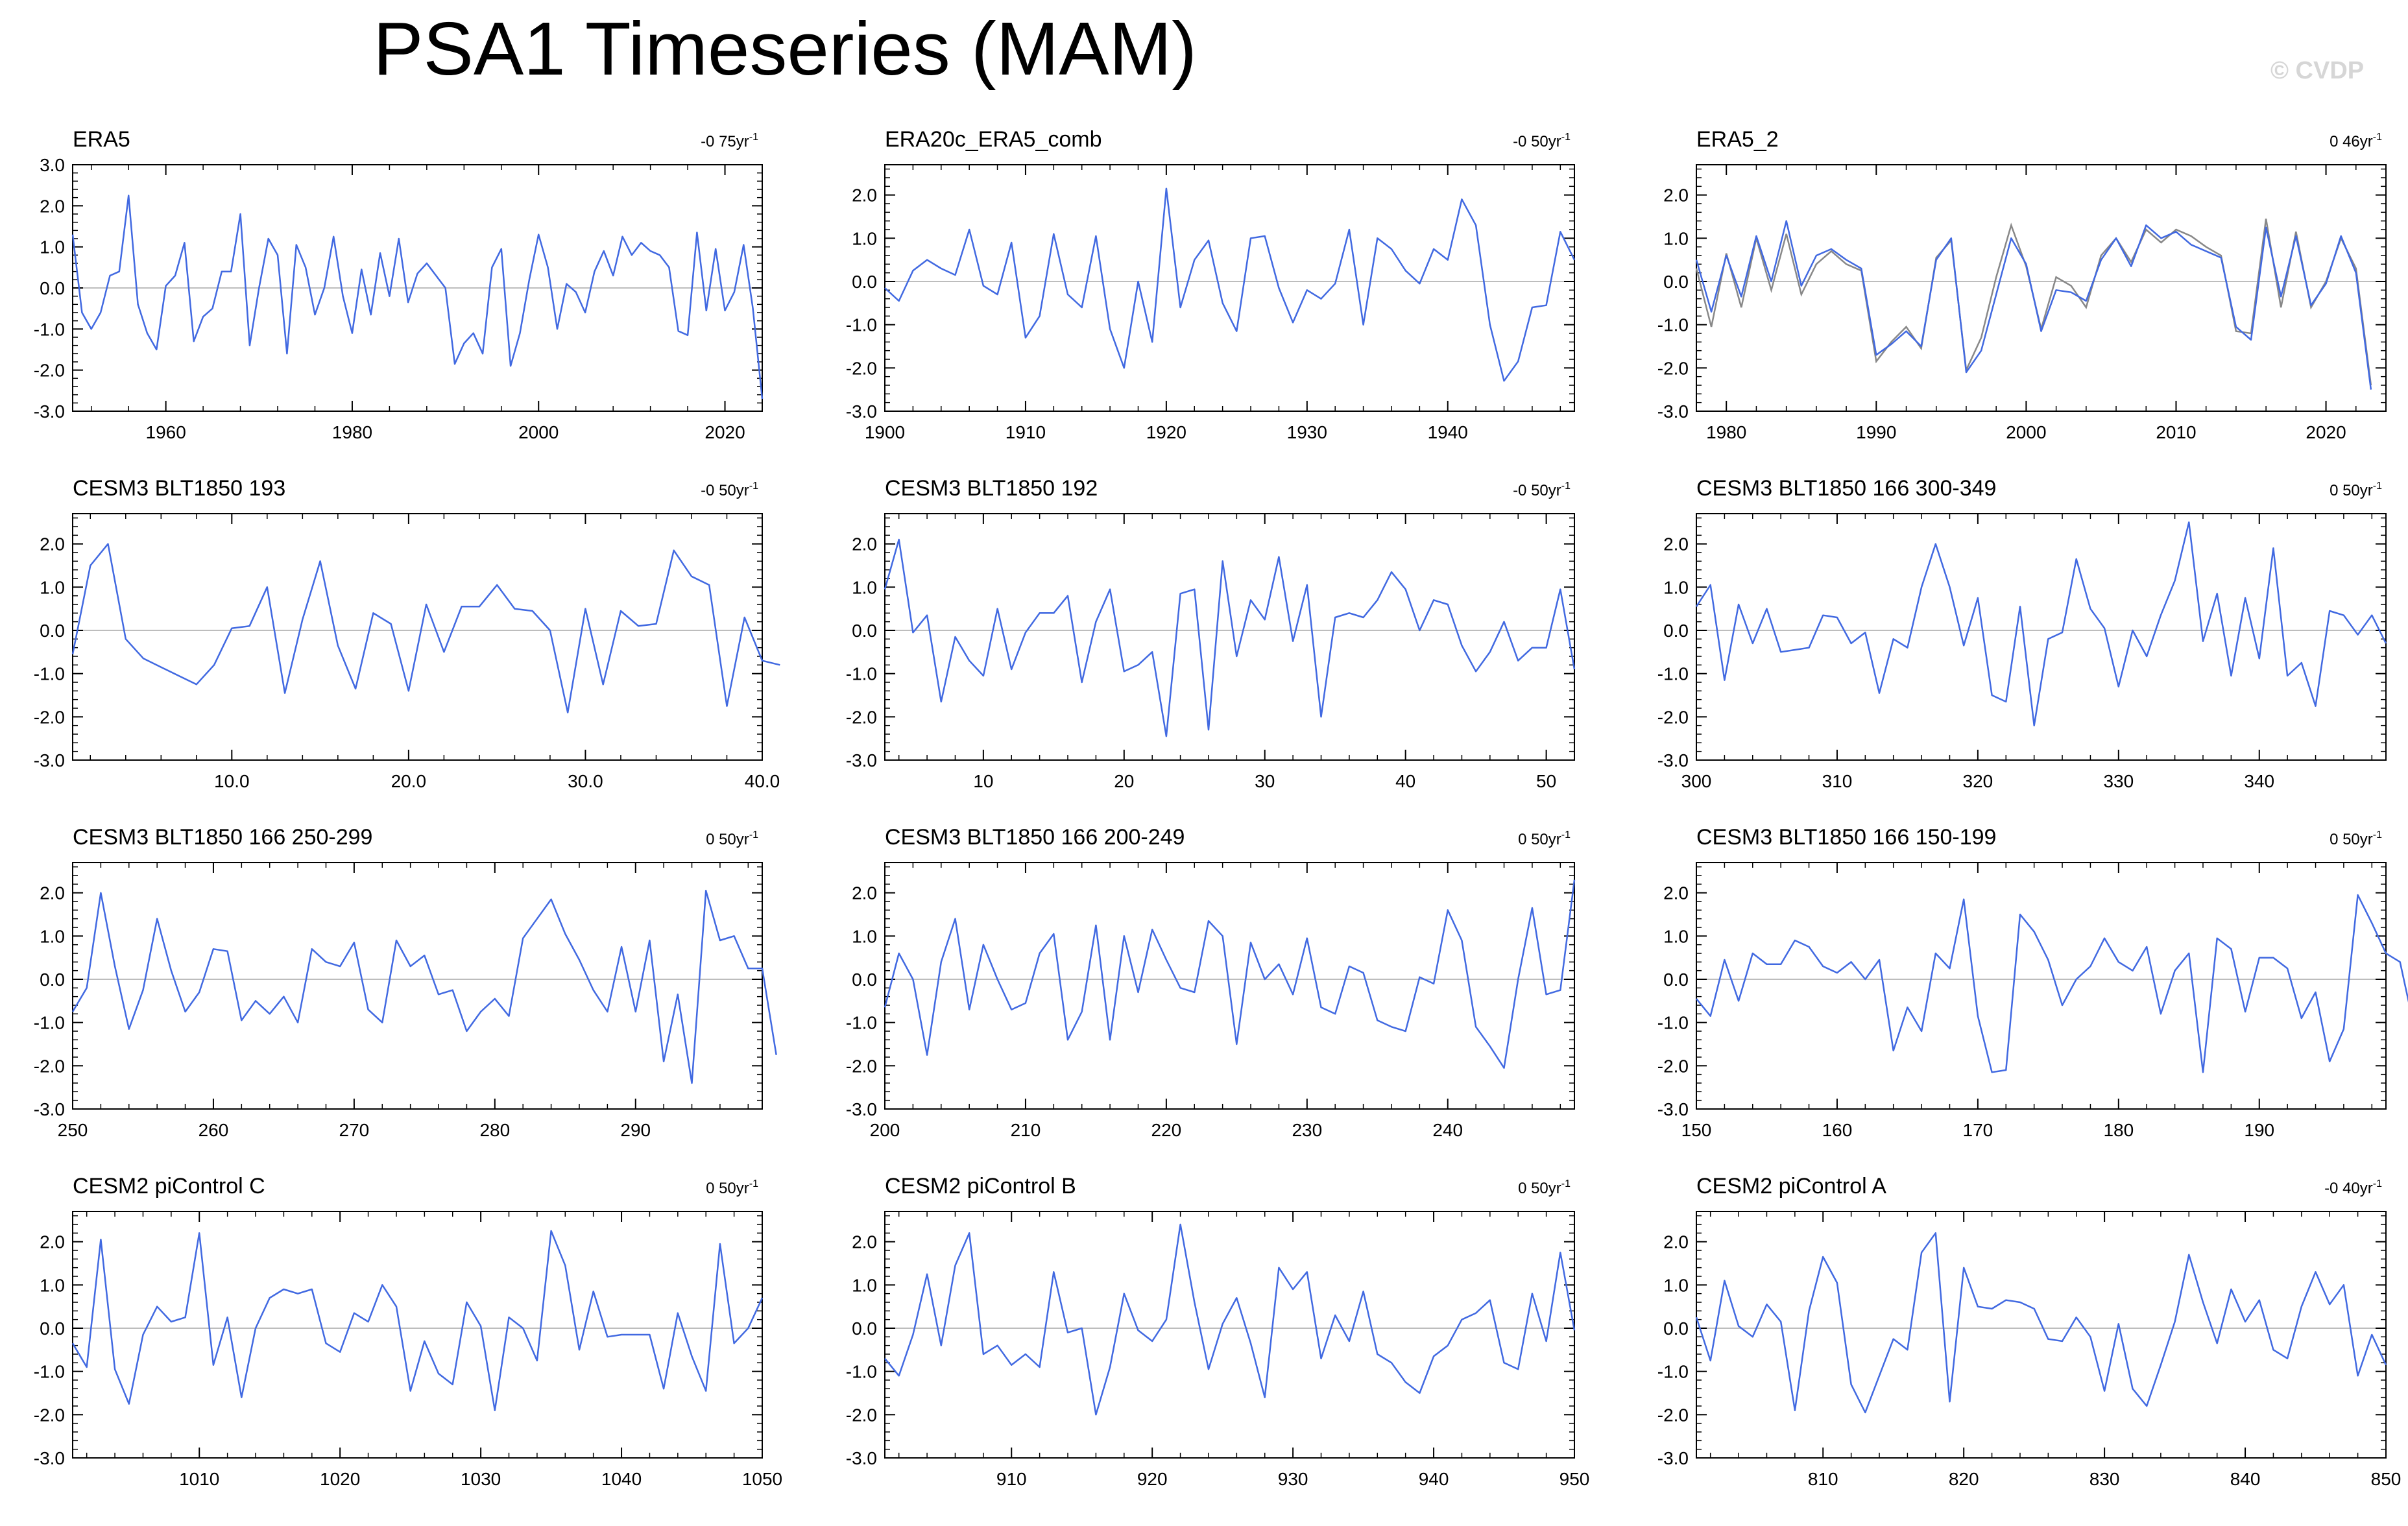 This screenshot has width=2408, height=1526. What do you see at coordinates (2259, 1130) in the screenshot?
I see `x-tick-label: 190` at bounding box center [2259, 1130].